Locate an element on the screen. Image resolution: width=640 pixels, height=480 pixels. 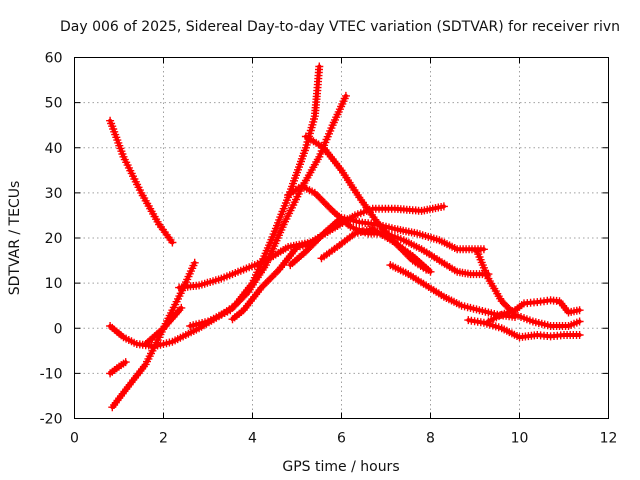
x-tick-label: 4 is located at coordinates (252, 439).